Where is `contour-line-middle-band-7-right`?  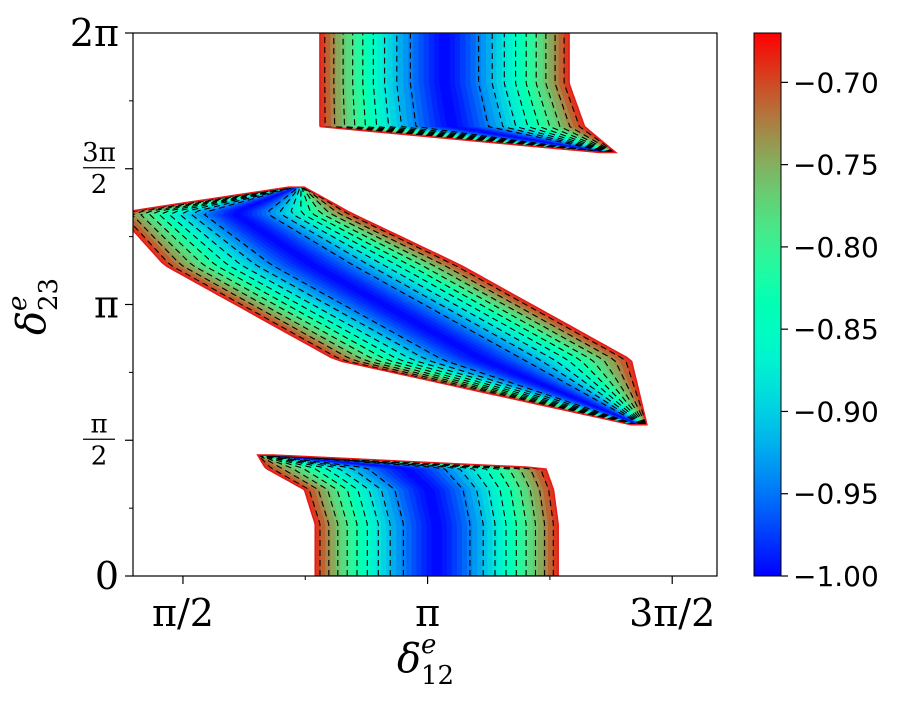 contour-line-middle-band-7-right is located at coordinates (475, 306).